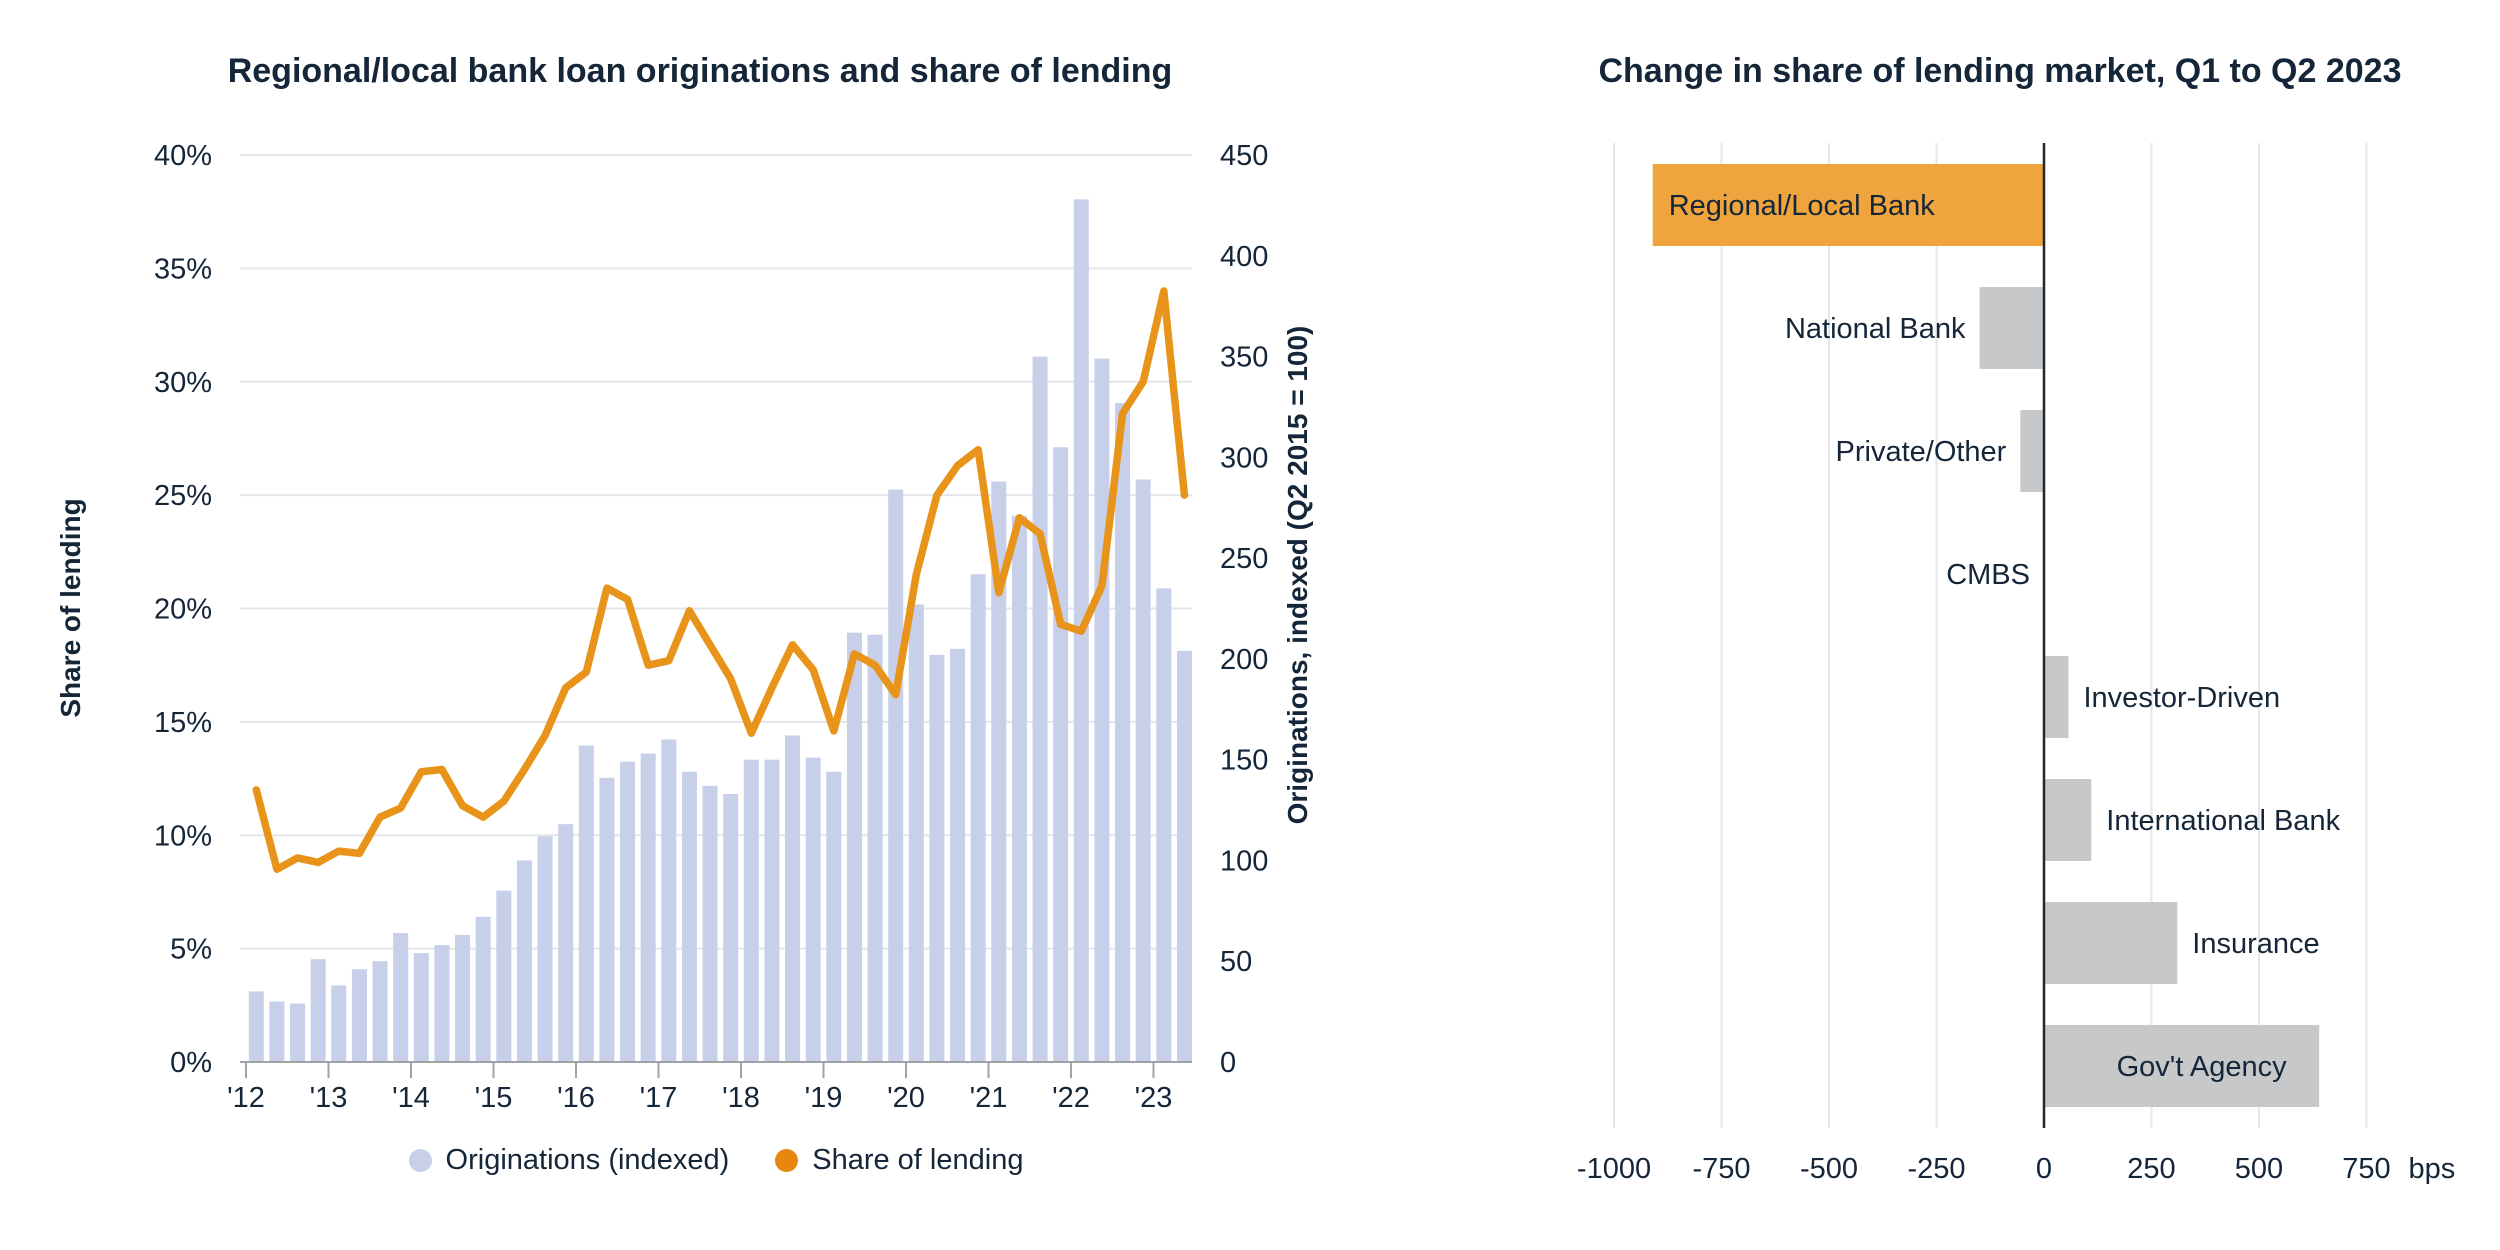 This screenshot has height=1250, width=2500. What do you see at coordinates (1297, 575) in the screenshot?
I see `right-axis-title: Originations, indexed (Q2 2015 = 100)` at bounding box center [1297, 575].